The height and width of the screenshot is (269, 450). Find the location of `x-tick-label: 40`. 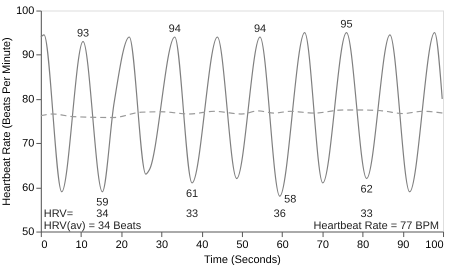

x-tick-label: 40 is located at coordinates (202, 244).